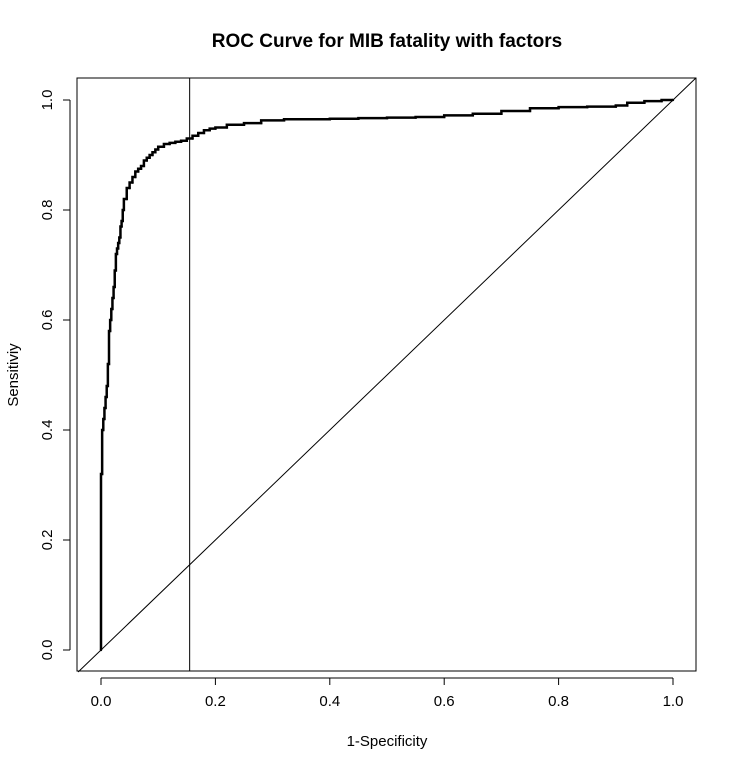 This screenshot has height=770, width=737. Describe the element at coordinates (13, 375) in the screenshot. I see `y-axis-label: Sensitiviy` at that location.